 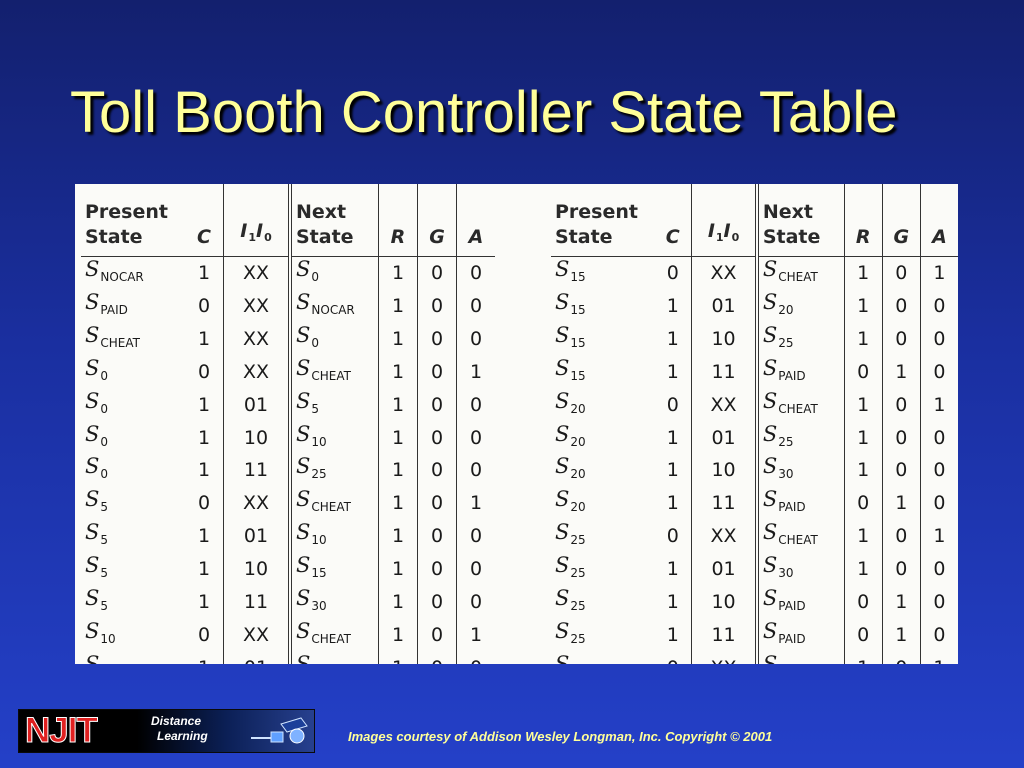 I want to click on header-i1-main: I, so click(x=244, y=231).